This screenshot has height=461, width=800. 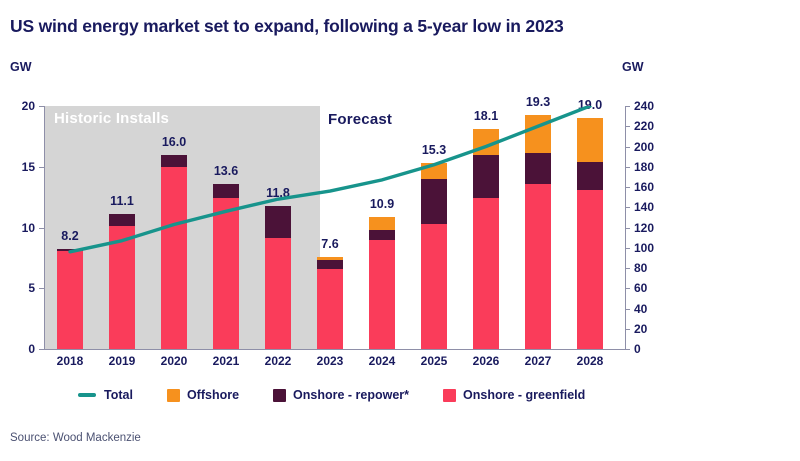 I want to click on legend-total: Total, so click(x=105, y=395).